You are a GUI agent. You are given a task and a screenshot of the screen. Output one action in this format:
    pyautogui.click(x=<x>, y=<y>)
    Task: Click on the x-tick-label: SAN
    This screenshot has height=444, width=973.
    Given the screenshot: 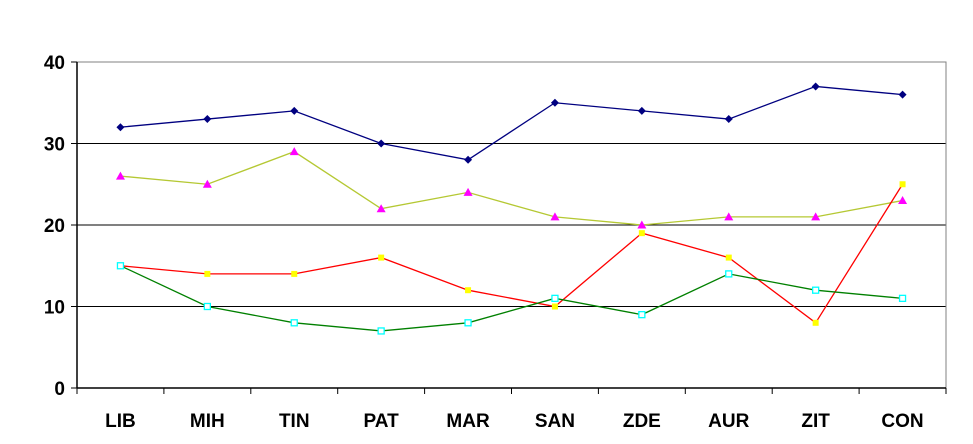 What is the action you would take?
    pyautogui.click(x=555, y=421)
    